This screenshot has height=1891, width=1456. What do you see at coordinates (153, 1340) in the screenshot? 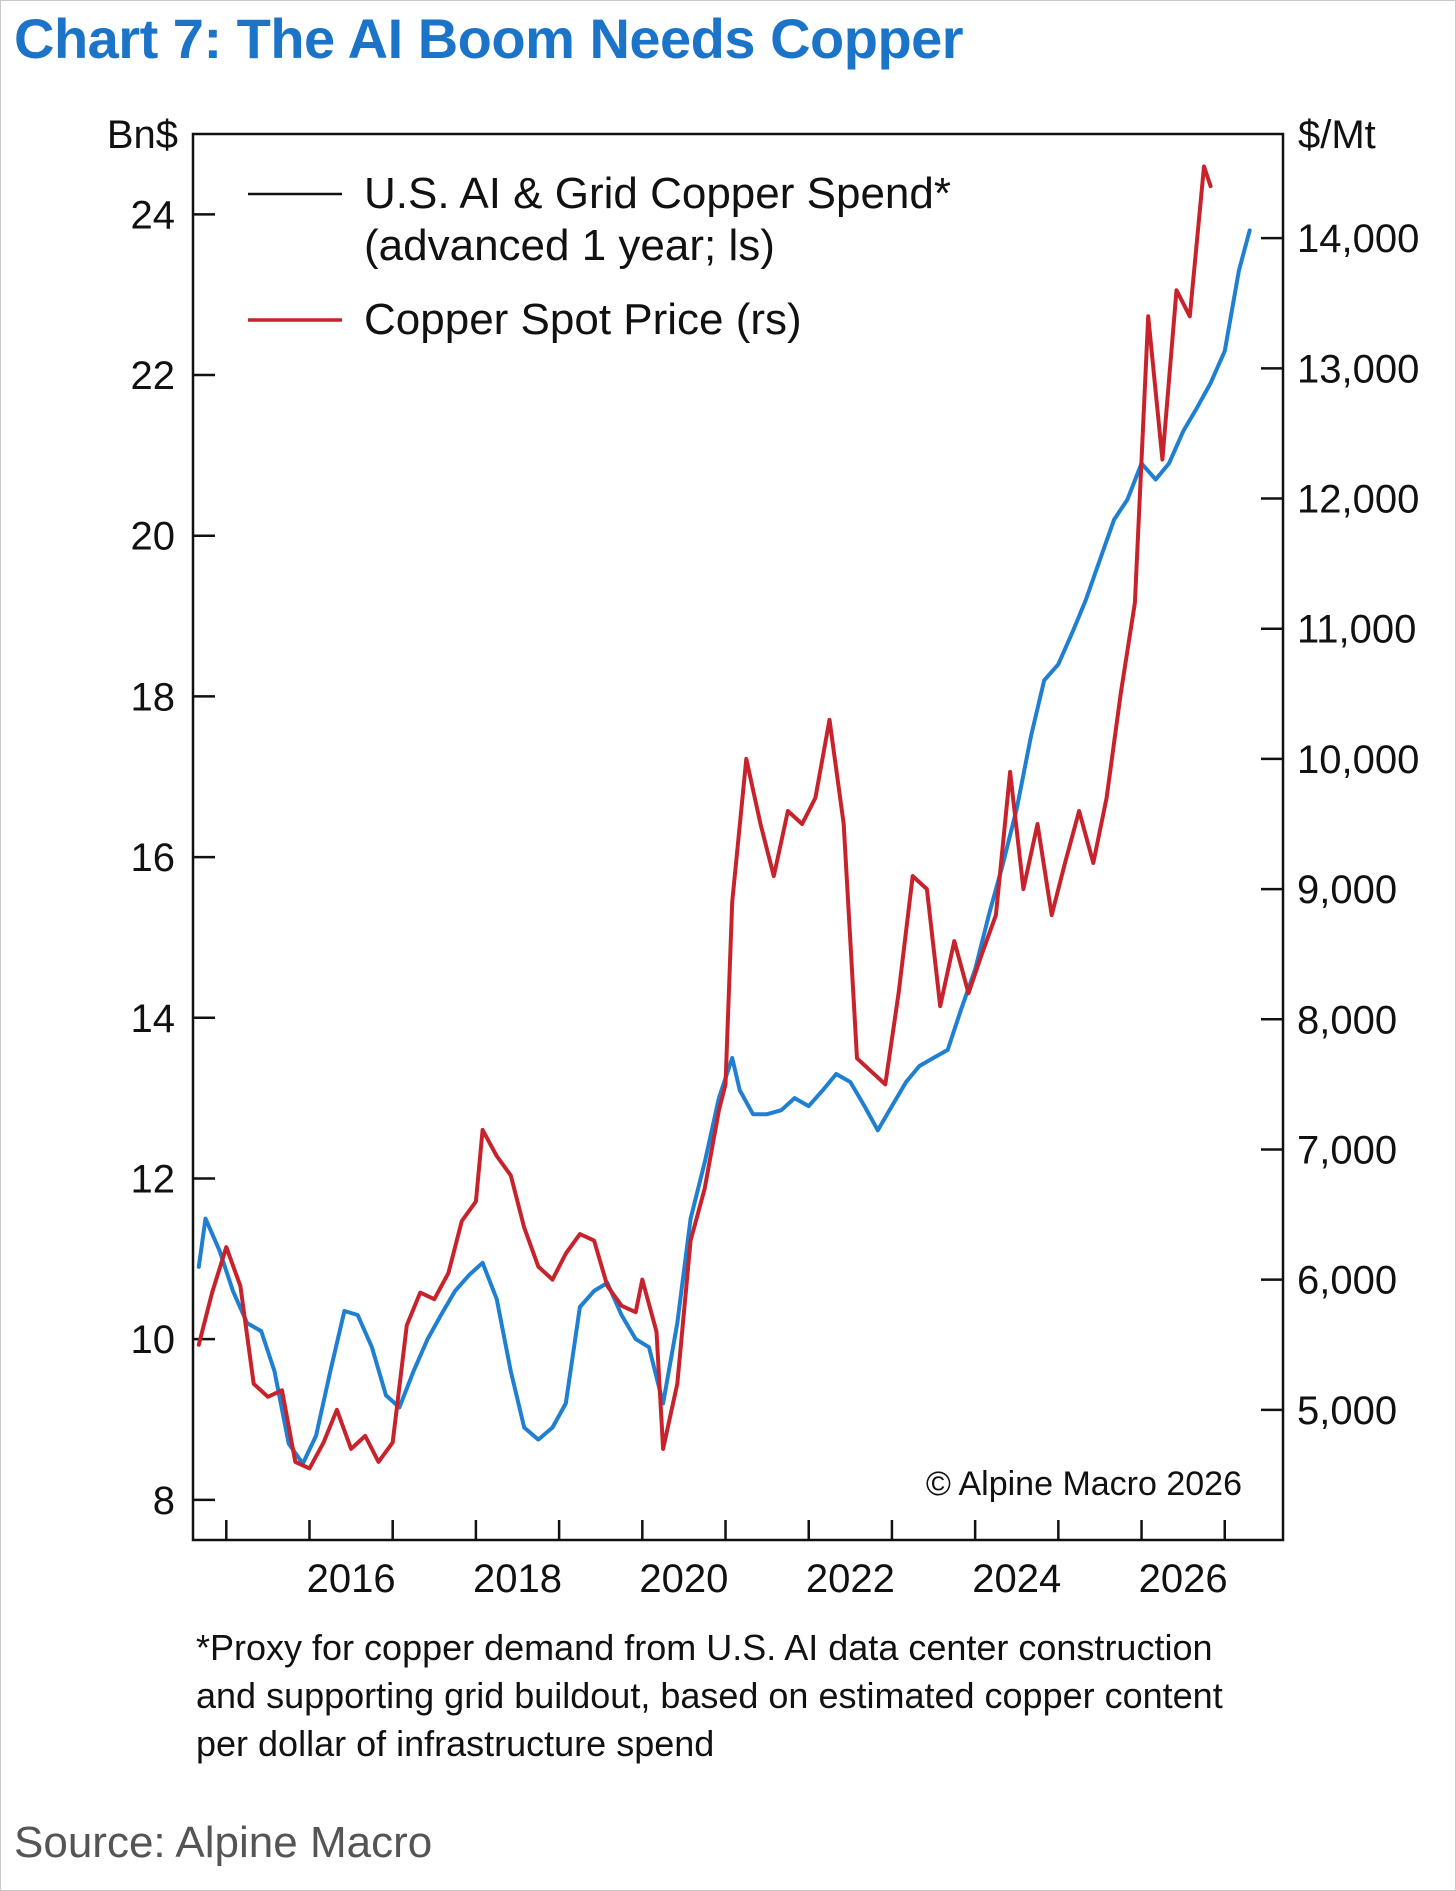
I see `left-axis-tick-label: 10` at bounding box center [153, 1340].